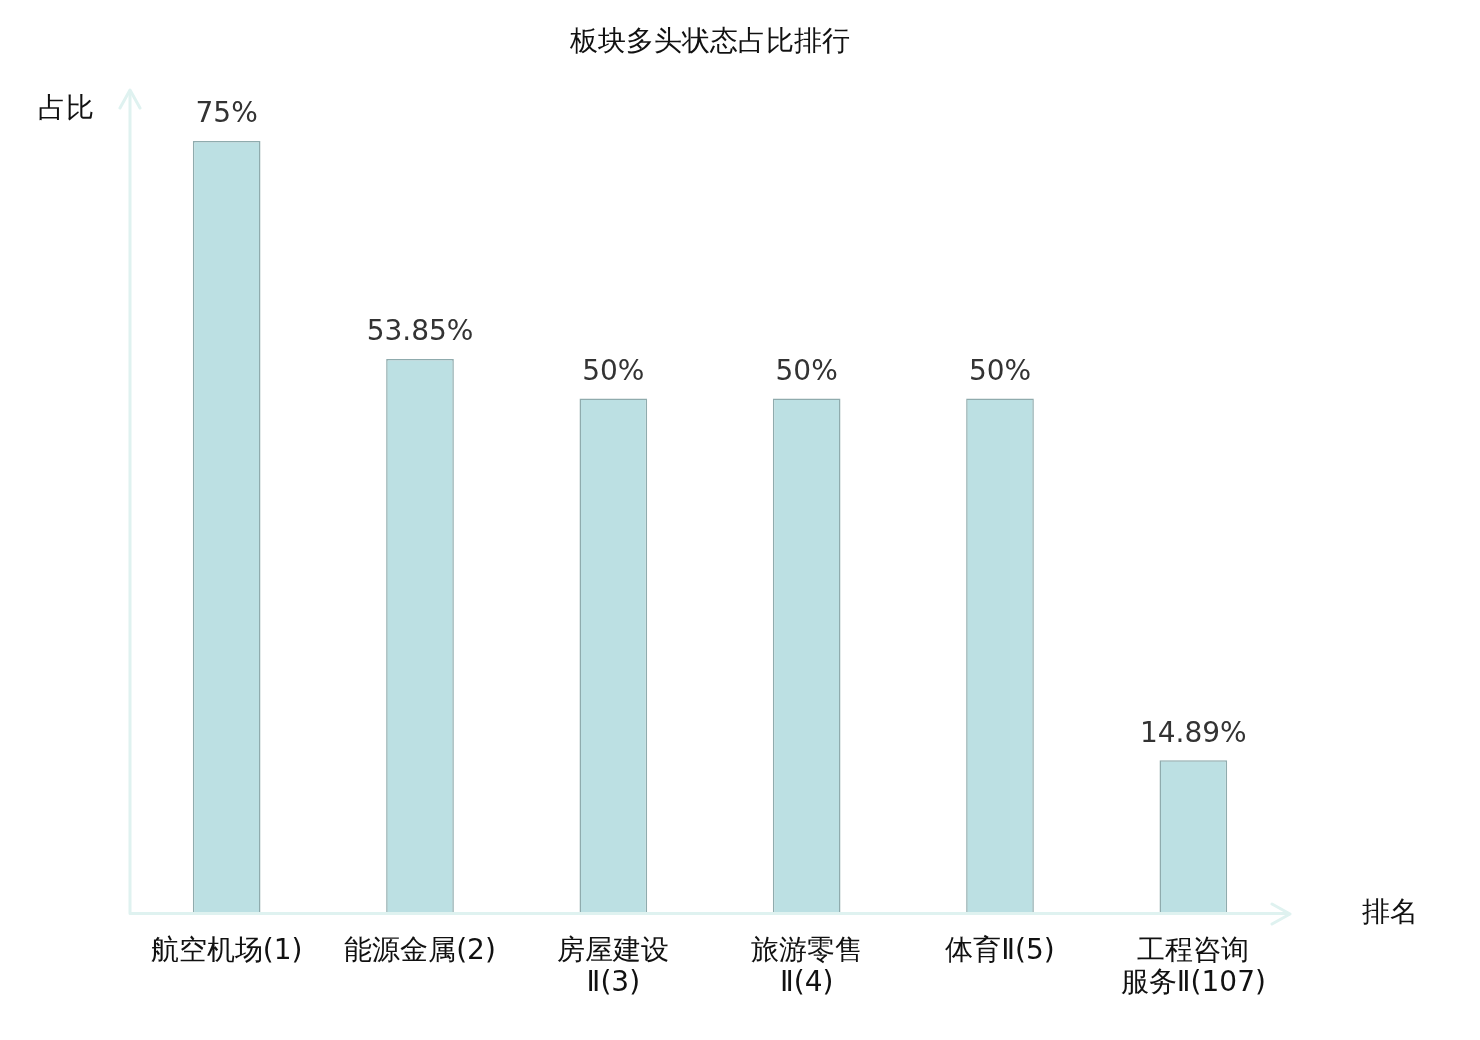 The height and width of the screenshot is (1040, 1480). Describe the element at coordinates (66, 107) in the screenshot. I see `y-axis-title: 占比` at that location.